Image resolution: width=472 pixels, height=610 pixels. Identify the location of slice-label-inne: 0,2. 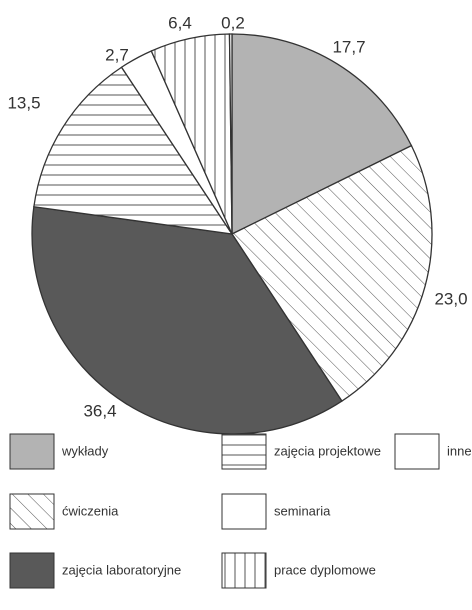
(233, 22).